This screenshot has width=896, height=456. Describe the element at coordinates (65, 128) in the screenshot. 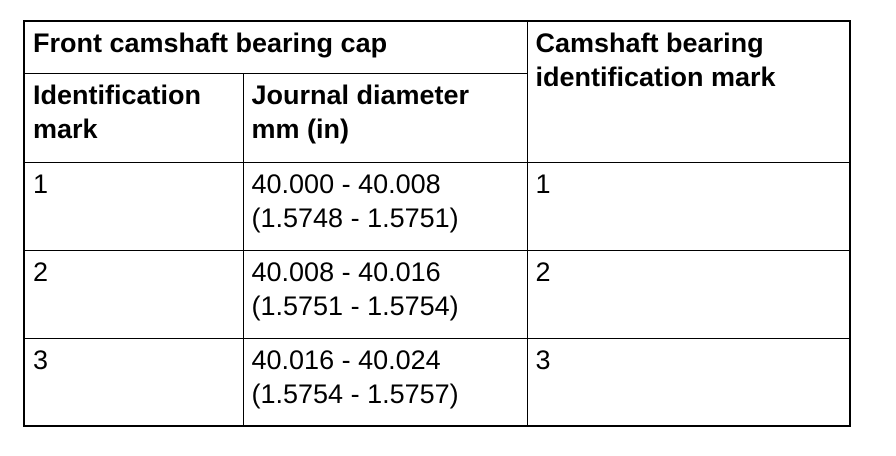

I see `identification-mark-header-line-2: mark` at that location.